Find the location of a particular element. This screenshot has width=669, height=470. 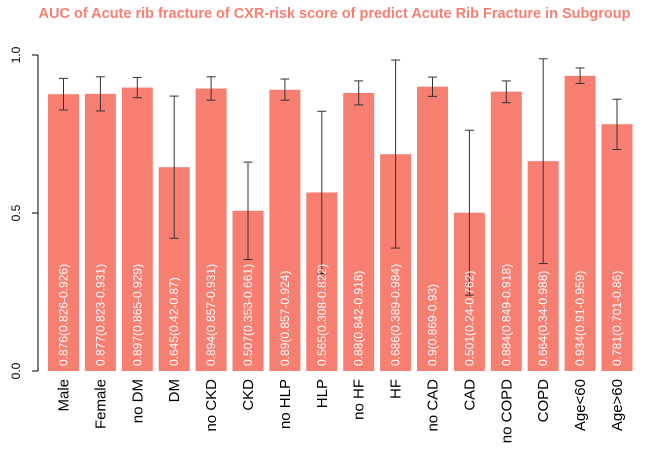

data-label: 0.934(0.91-0.959) is located at coordinates (580, 318).